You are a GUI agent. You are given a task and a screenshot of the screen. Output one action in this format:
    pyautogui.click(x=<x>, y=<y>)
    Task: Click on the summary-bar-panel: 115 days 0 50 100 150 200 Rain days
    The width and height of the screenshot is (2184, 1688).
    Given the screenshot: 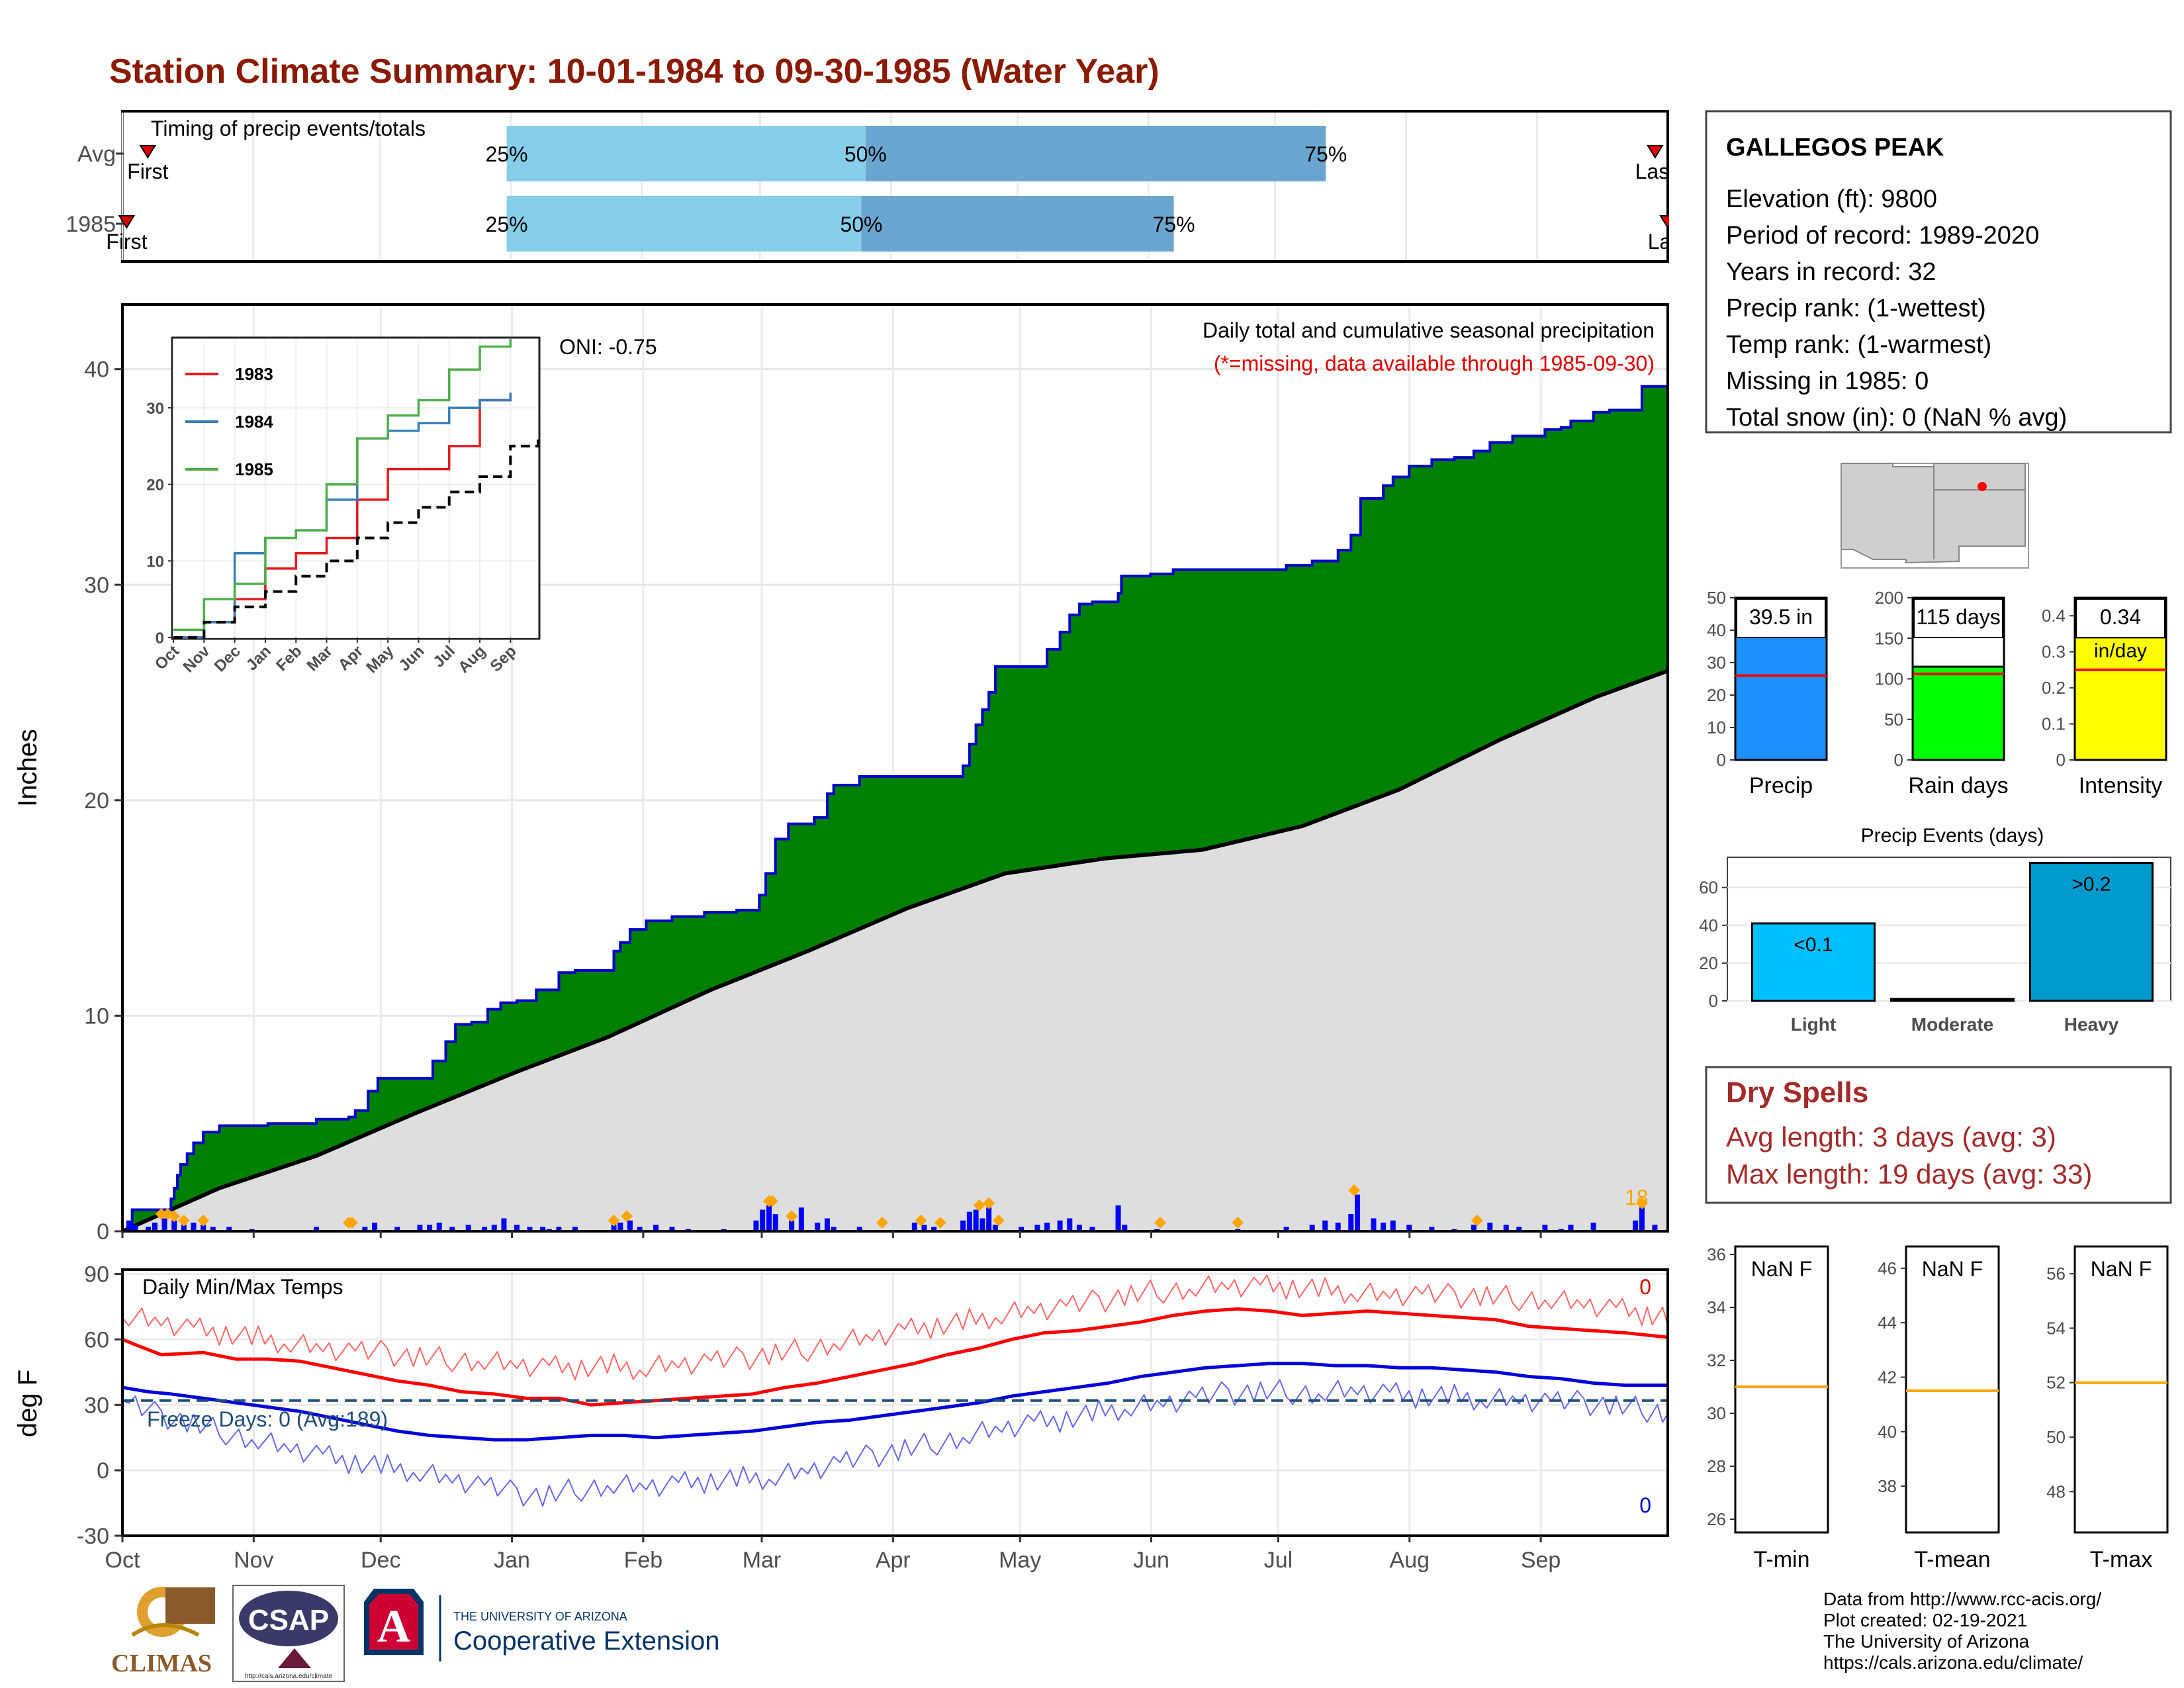 What is the action you would take?
    pyautogui.click(x=1942, y=693)
    